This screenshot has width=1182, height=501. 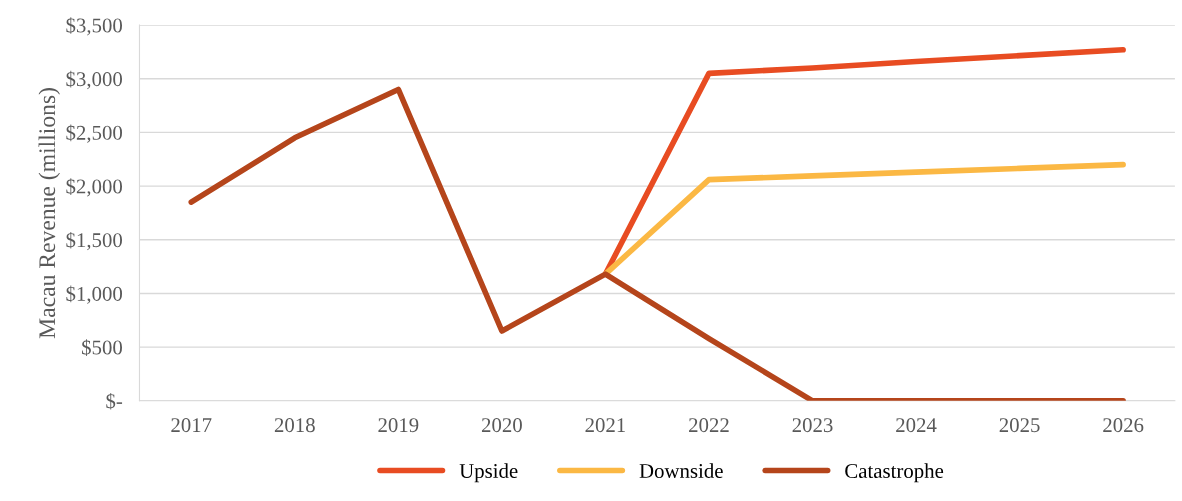 I want to click on x-tick-label: 2025, so click(x=1019, y=425).